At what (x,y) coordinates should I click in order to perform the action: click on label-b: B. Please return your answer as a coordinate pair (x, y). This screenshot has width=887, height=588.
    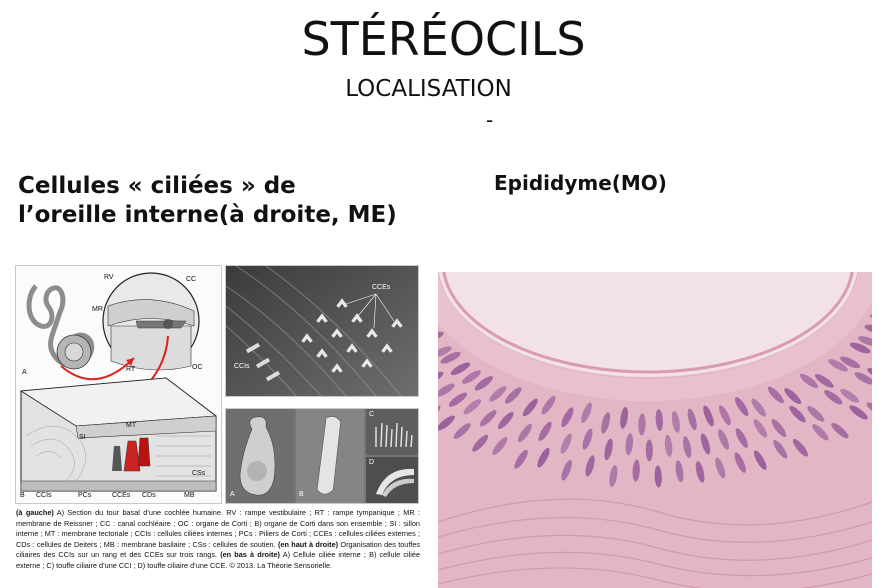
    Looking at the image, I should click on (22, 495).